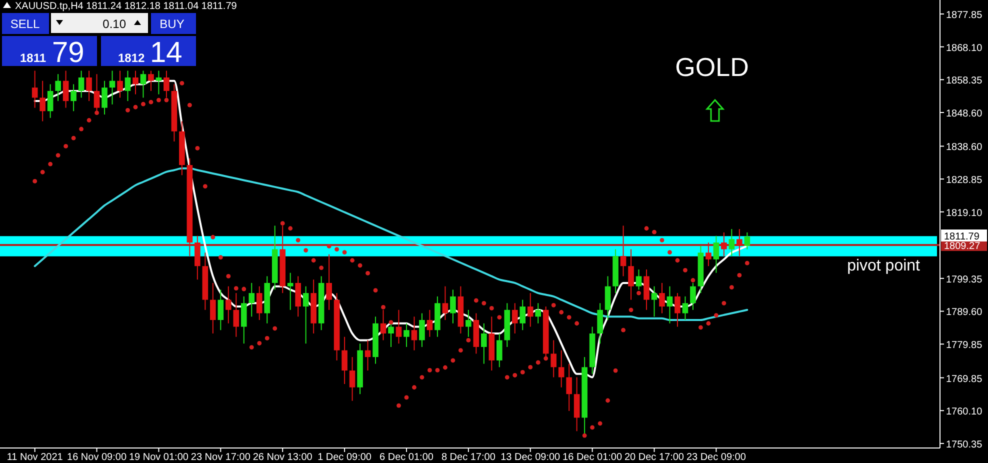 Image resolution: width=988 pixels, height=463 pixels. Describe the element at coordinates (962, 246) in the screenshot. I see `ref-line-label: 1809.27` at that location.